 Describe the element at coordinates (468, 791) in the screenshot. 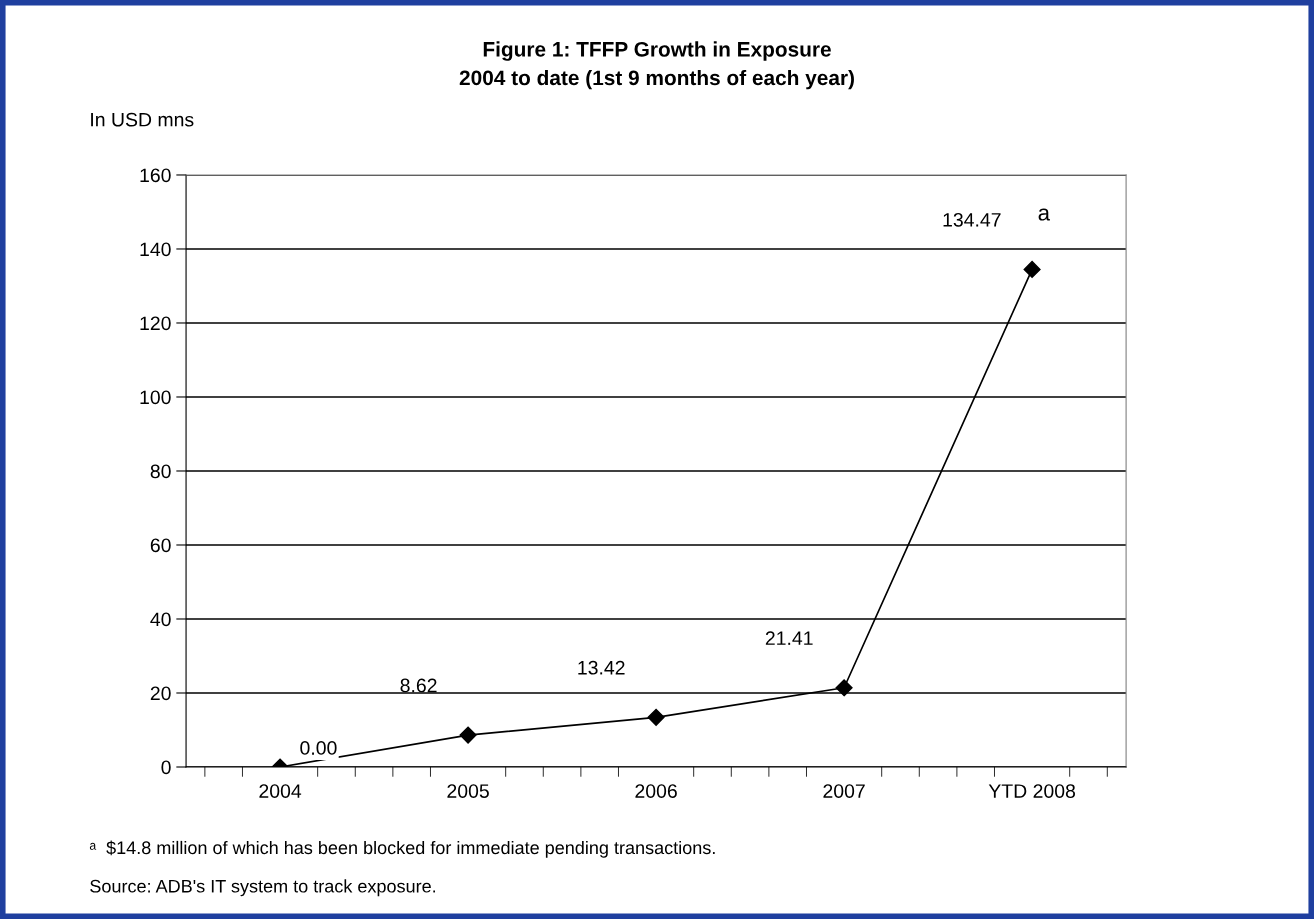

I see `x-tick-label: 2005` at that location.